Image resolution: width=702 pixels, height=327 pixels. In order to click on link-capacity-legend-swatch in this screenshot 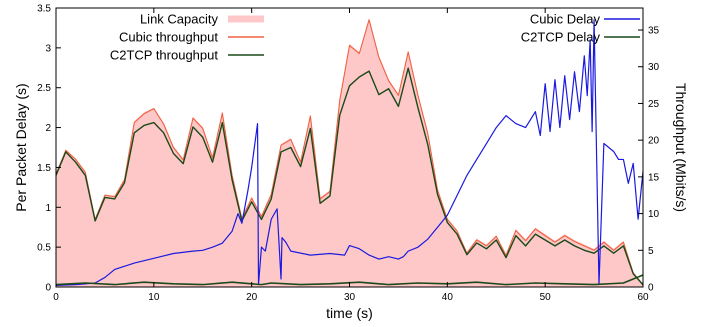, I will do `click(246, 19)`.